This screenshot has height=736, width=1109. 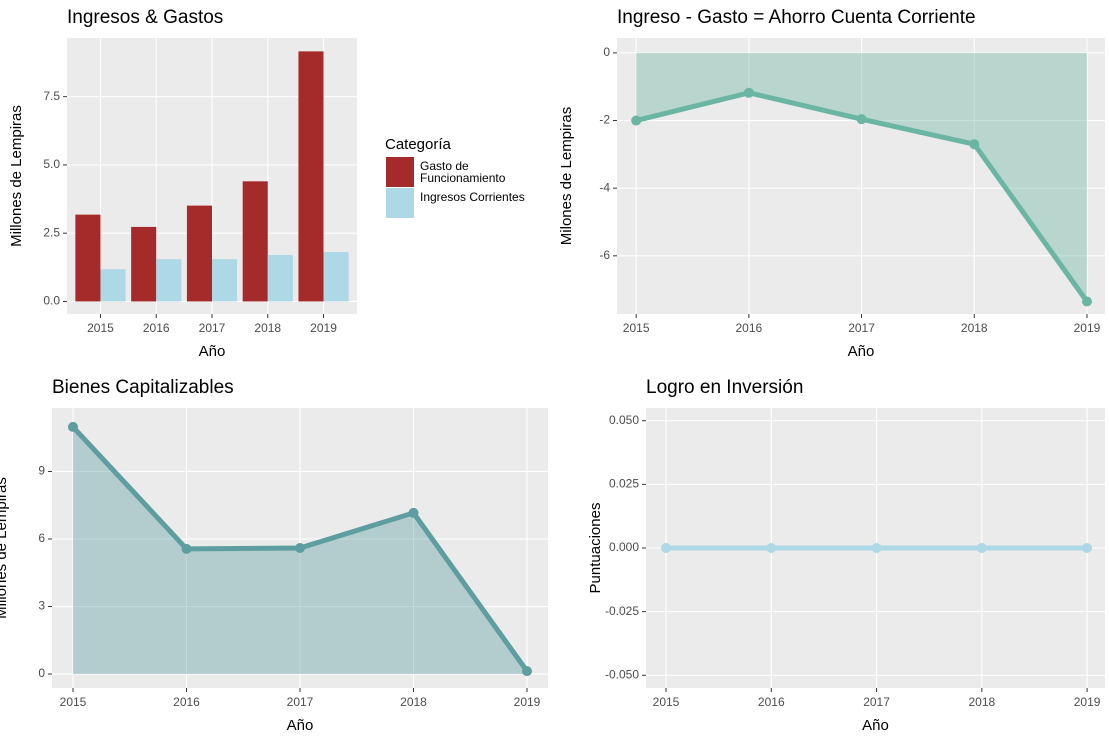 I want to click on legend-label-box: Gasto de Funcionamiento, so click(x=463, y=172).